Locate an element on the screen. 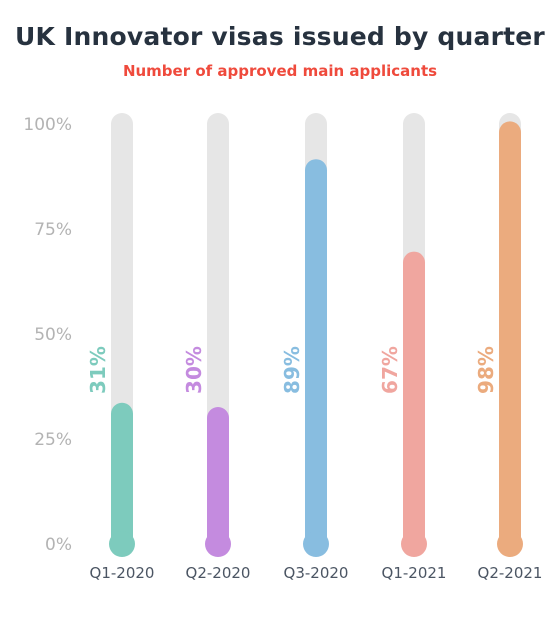  data-label: 89% is located at coordinates (292, 370).